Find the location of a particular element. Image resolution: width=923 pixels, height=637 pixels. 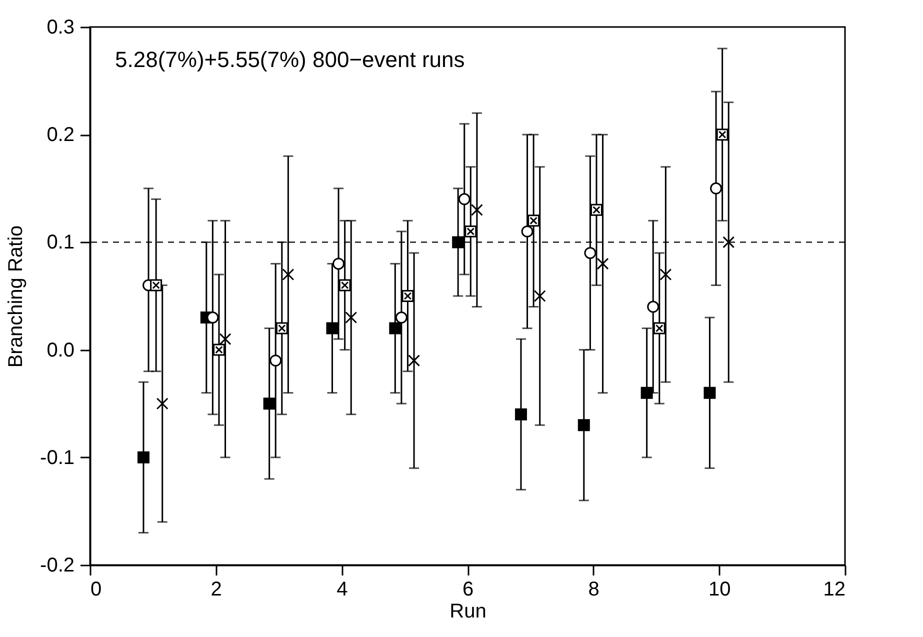

x-tick-label: 4 is located at coordinates (342, 589).